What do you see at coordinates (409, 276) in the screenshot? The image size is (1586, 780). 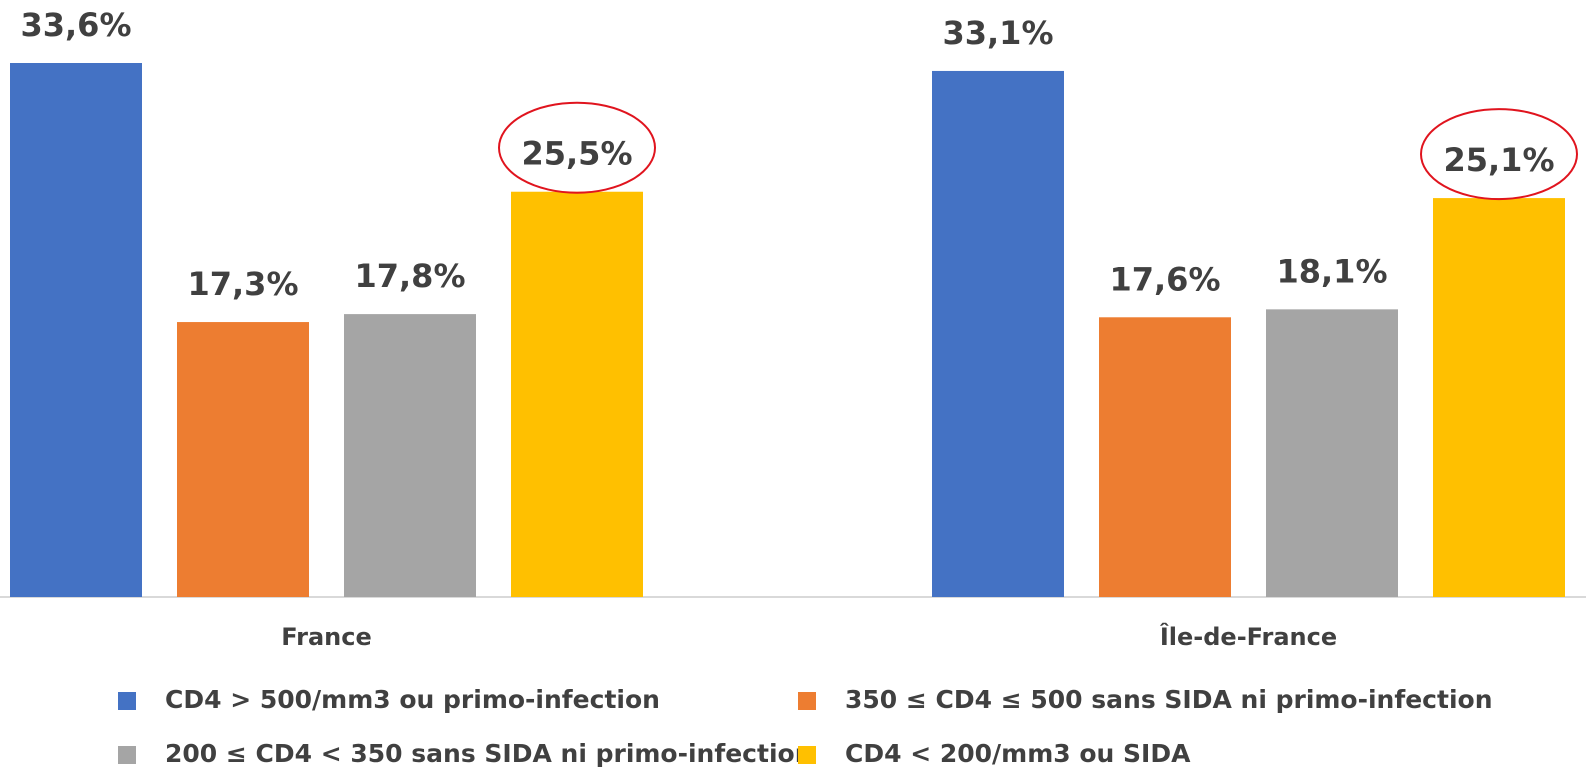 I see `value-label: 17,8%` at bounding box center [409, 276].